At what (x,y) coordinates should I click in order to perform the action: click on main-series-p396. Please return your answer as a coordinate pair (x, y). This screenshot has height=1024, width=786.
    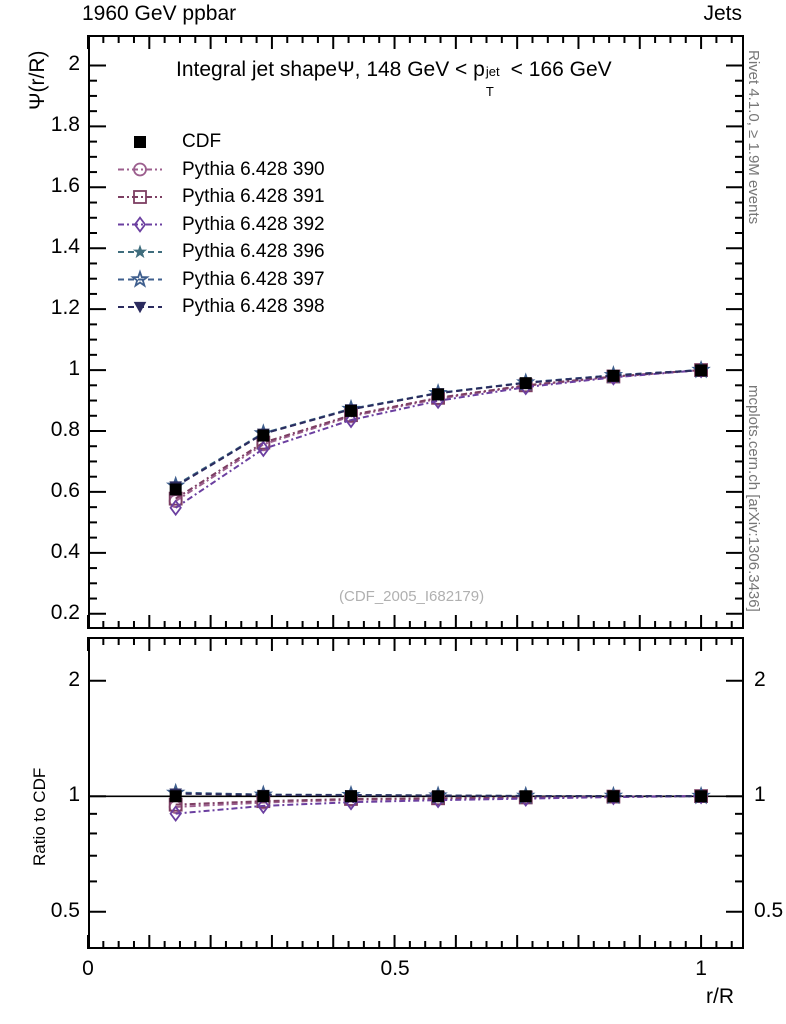
    Looking at the image, I should click on (438, 427).